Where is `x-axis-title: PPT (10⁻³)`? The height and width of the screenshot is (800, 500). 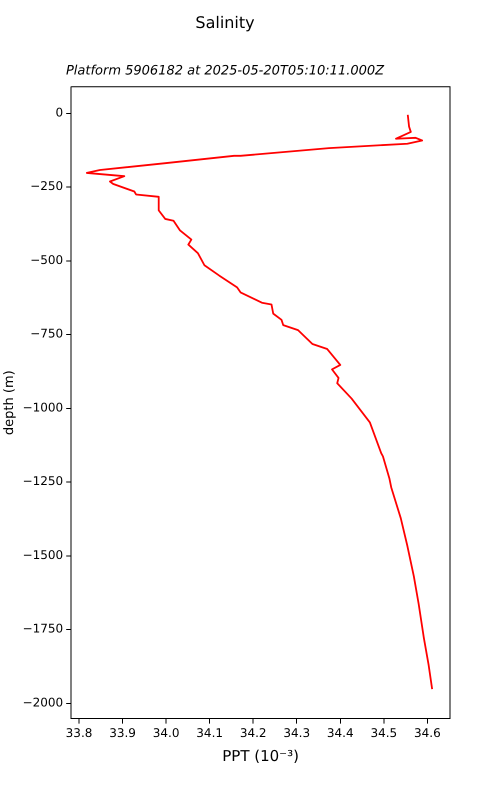
x-axis-title: PPT (10⁻³) is located at coordinates (260, 755).